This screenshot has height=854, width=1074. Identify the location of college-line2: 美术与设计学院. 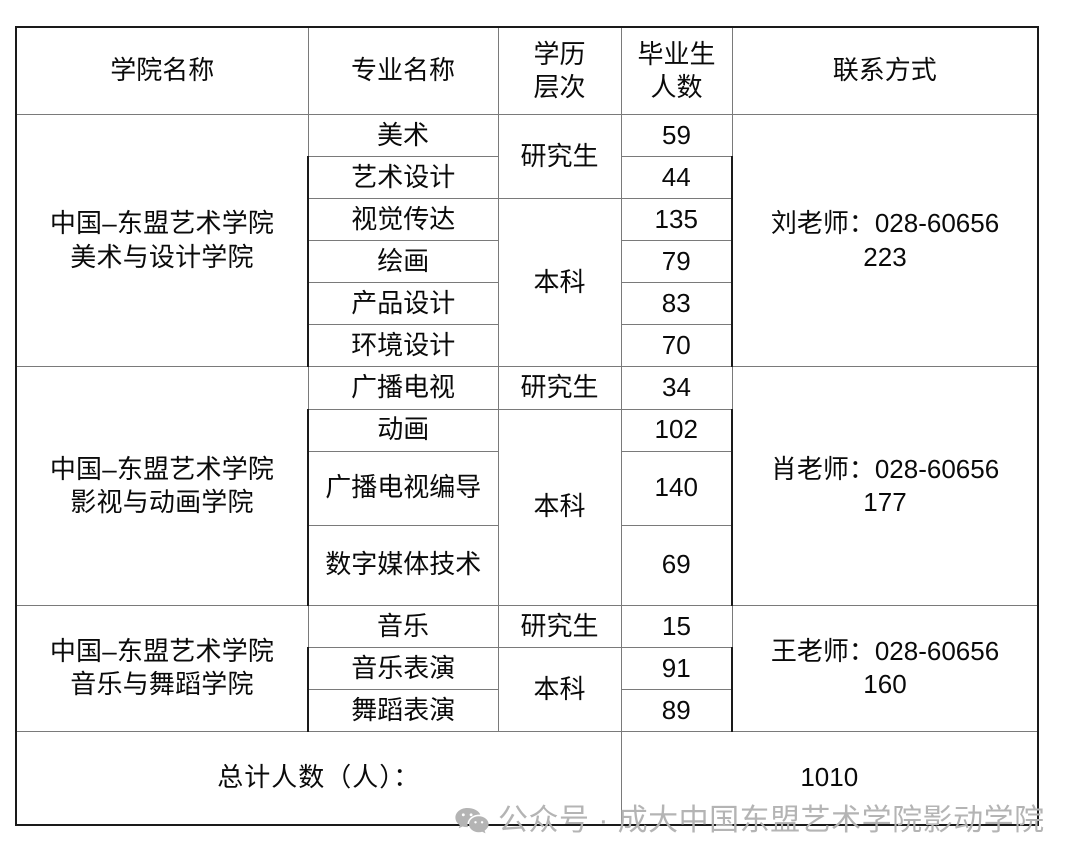
(162, 256).